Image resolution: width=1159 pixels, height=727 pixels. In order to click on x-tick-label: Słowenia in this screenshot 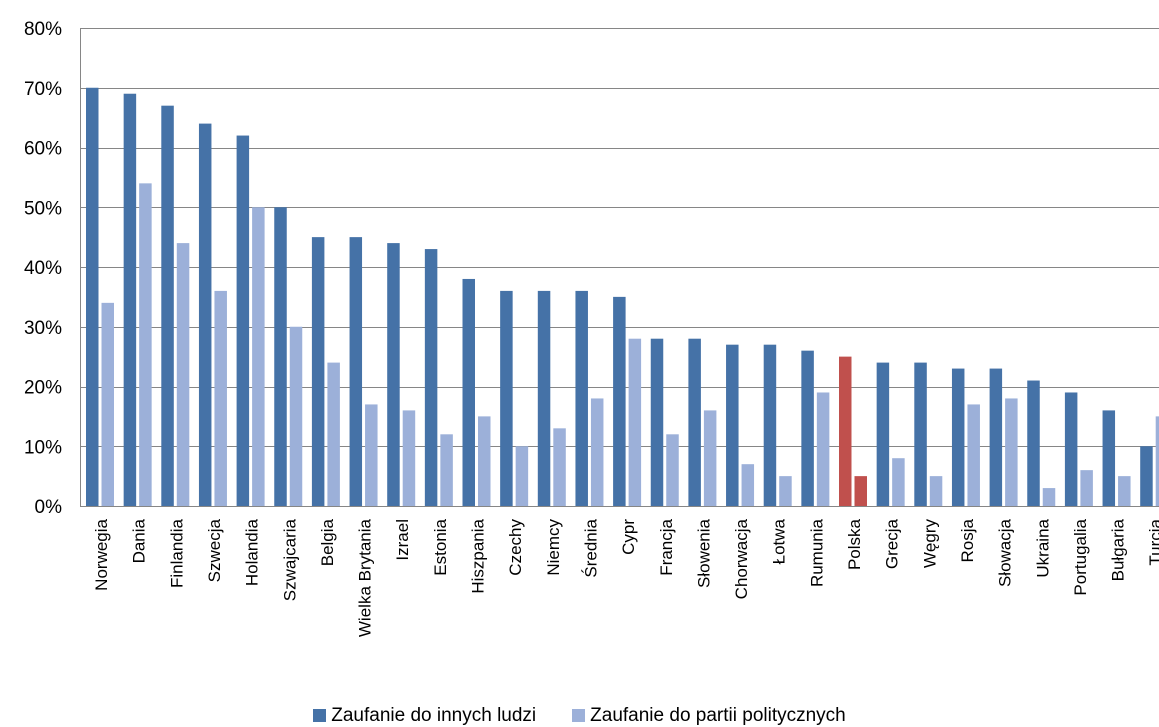, I will do `click(703, 553)`.